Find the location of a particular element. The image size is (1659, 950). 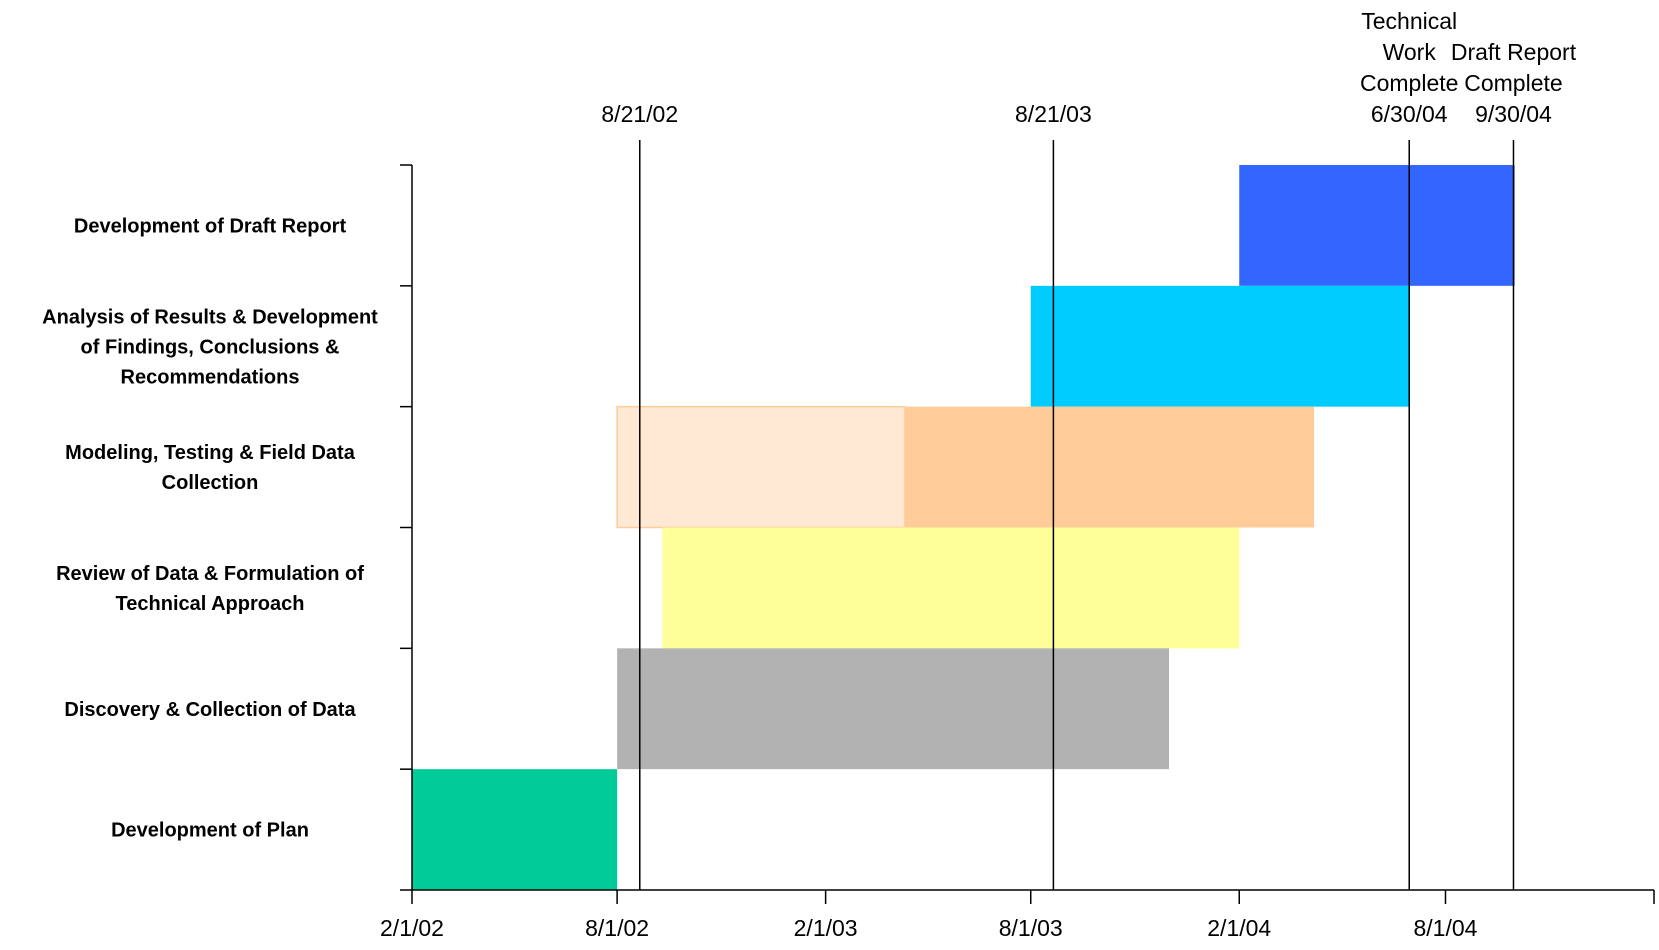

x-axis: 2/1/02 8/1/02 2/1/03 8/1/03 2/1/04 8/1/04 is located at coordinates (1017, 915).